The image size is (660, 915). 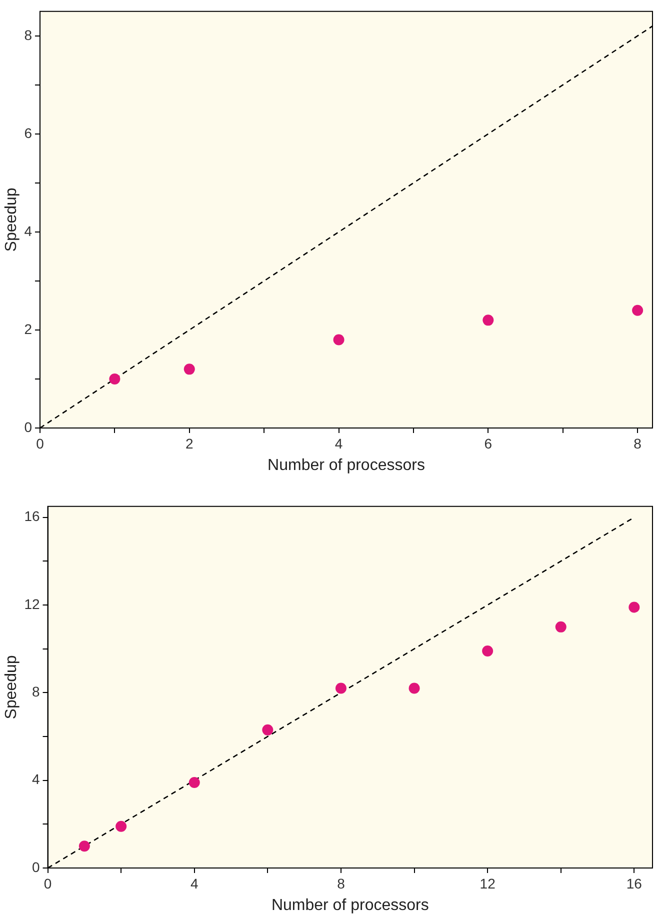 What do you see at coordinates (48, 883) in the screenshot?
I see `x-tick-label: 0` at bounding box center [48, 883].